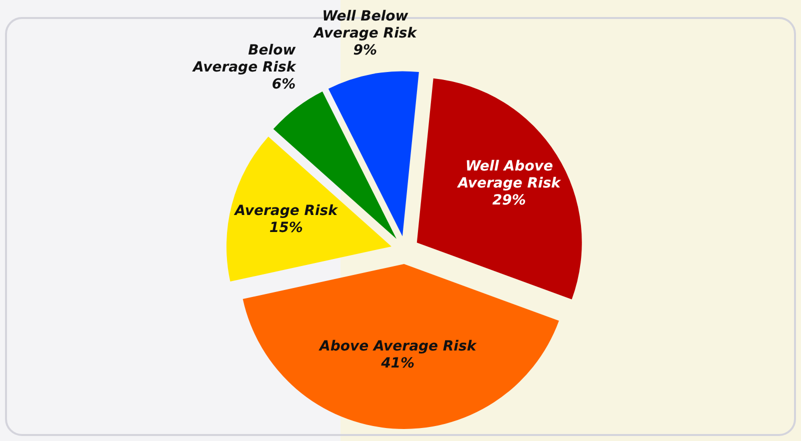 The height and width of the screenshot is (441, 801). What do you see at coordinates (245, 59) in the screenshot?
I see `slice-label: Below Average Risk` at bounding box center [245, 59].